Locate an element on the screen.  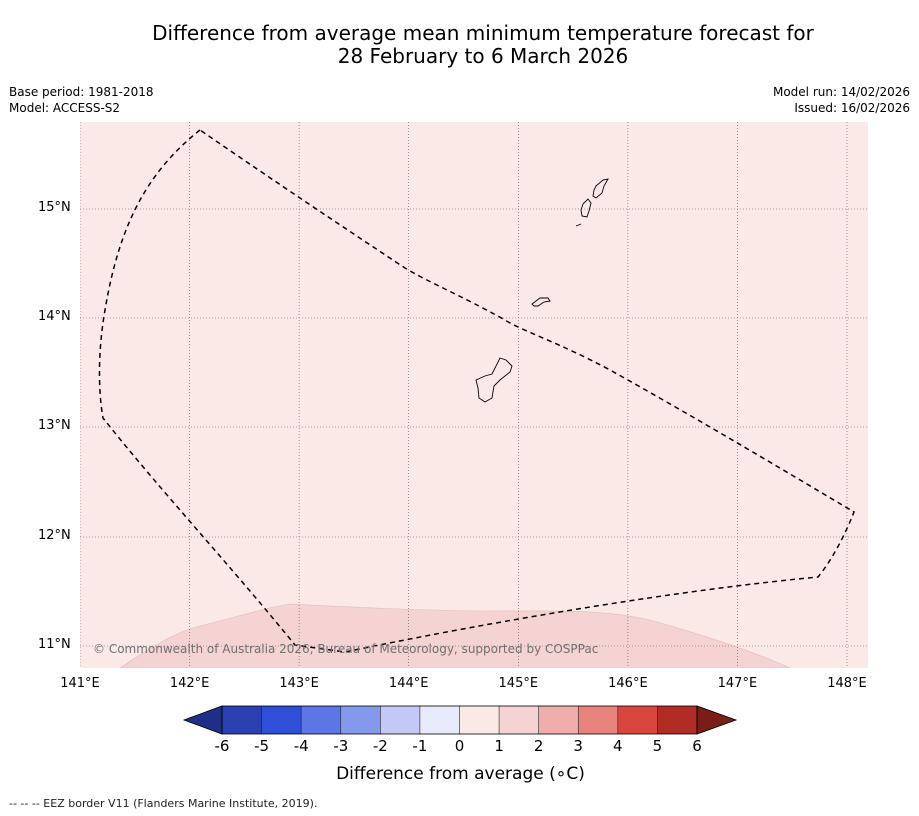
lat-label: 15°N is located at coordinates (54, 207).